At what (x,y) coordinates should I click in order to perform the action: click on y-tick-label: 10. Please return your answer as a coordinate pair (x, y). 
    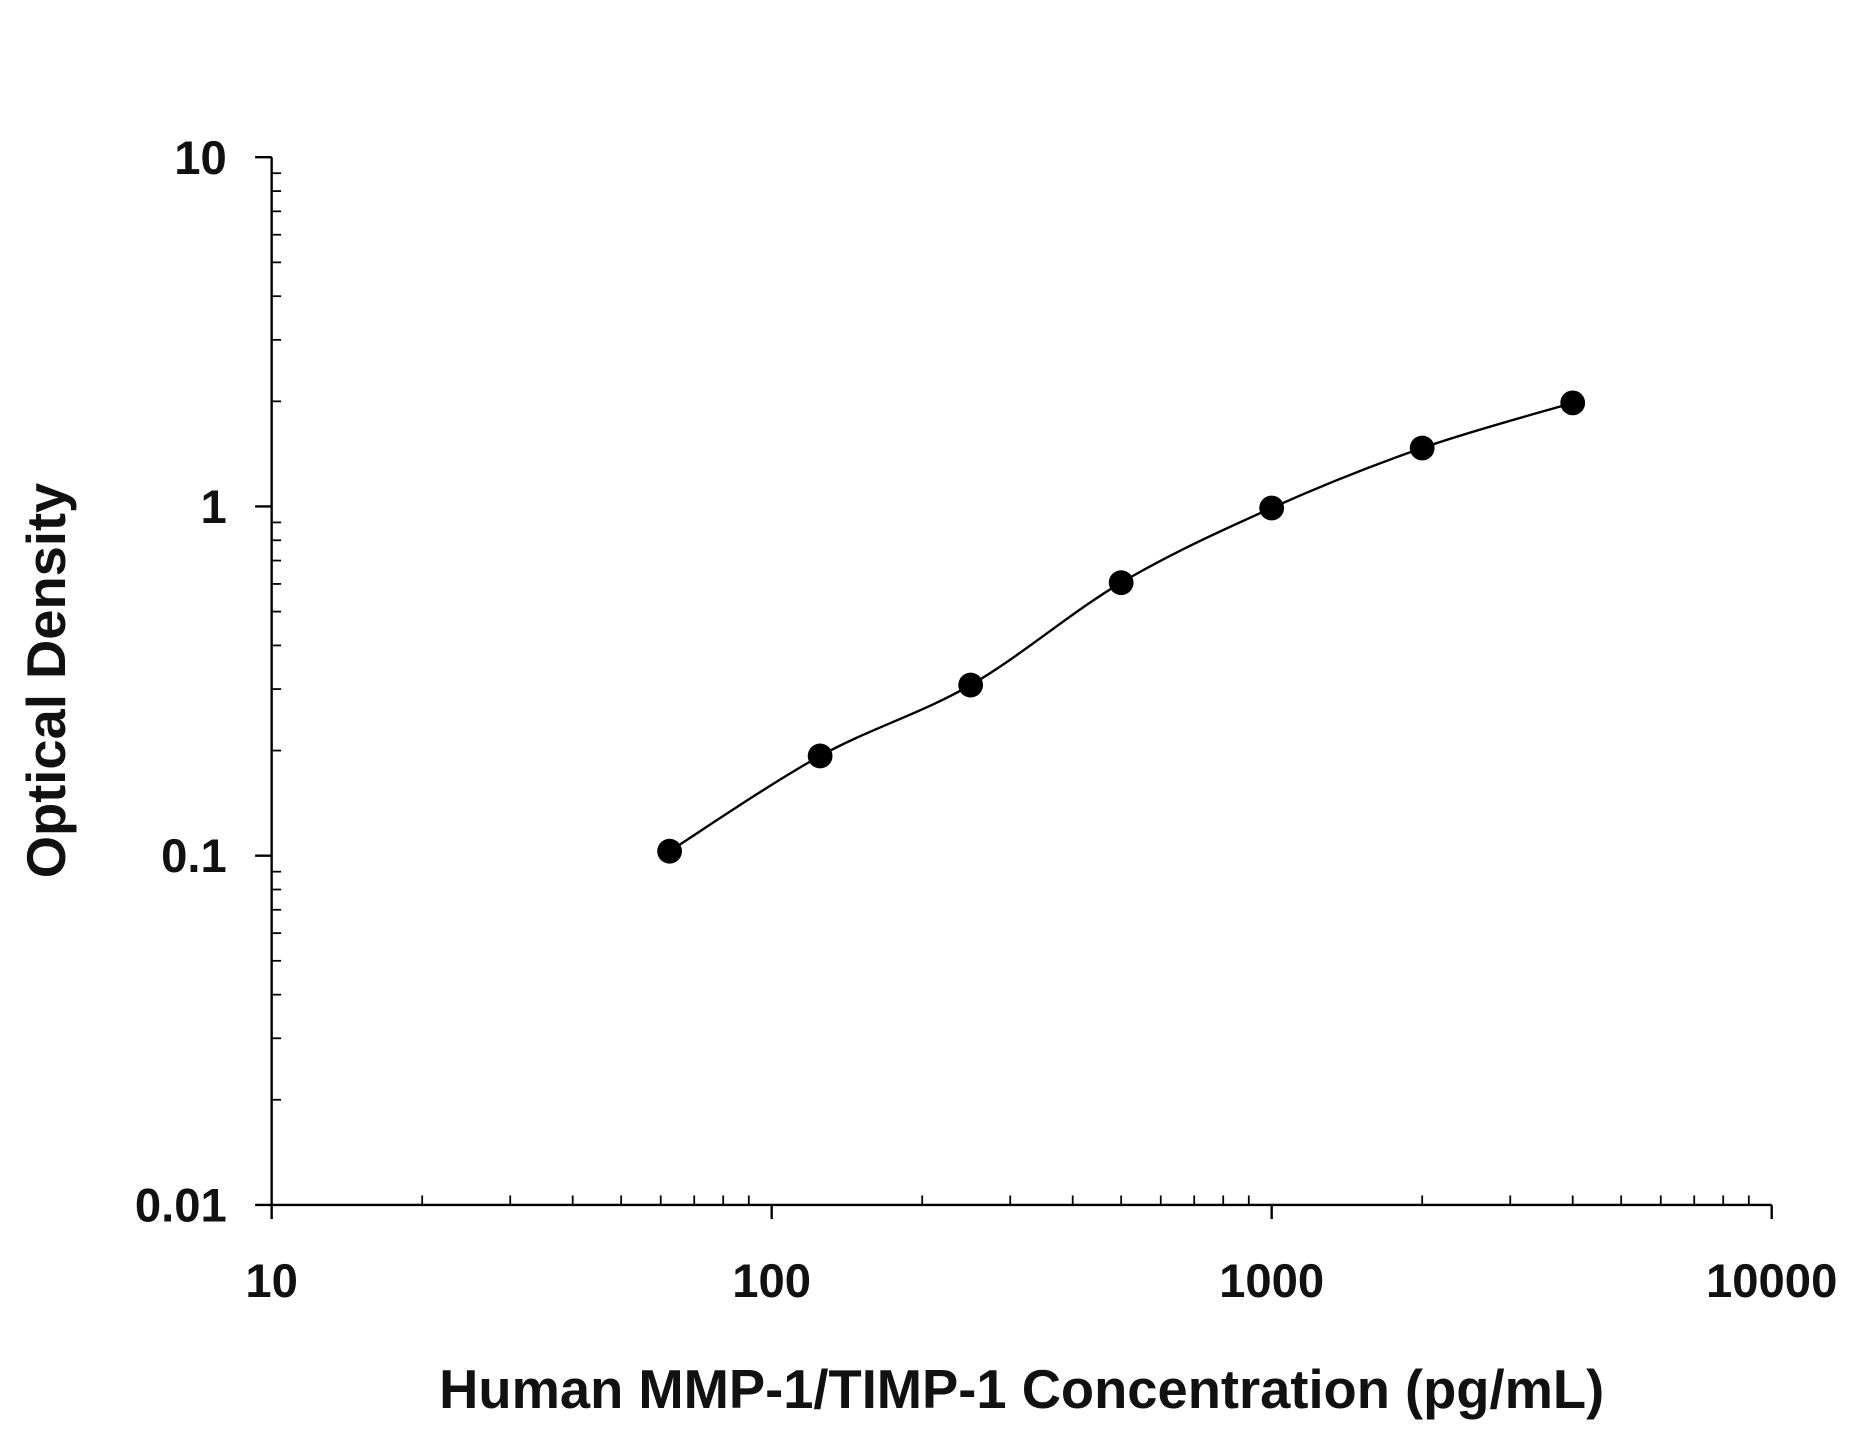
    Looking at the image, I should click on (200, 158).